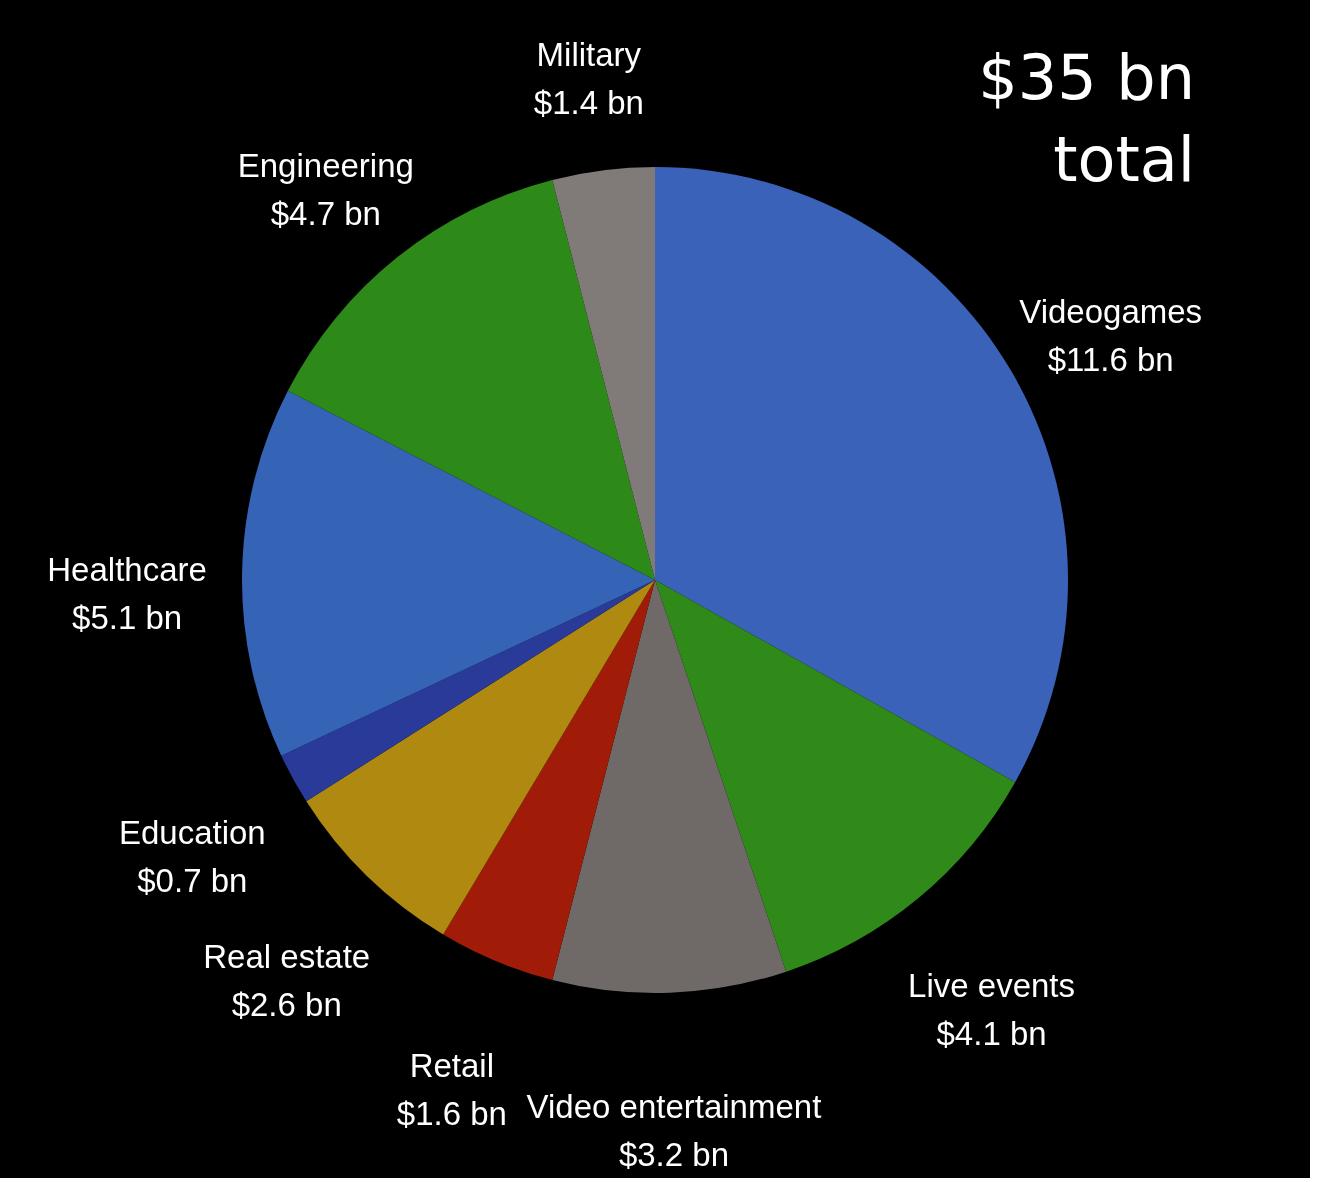 This screenshot has height=1182, width=1335. I want to click on data-label: $1.4 bn, so click(588, 103).